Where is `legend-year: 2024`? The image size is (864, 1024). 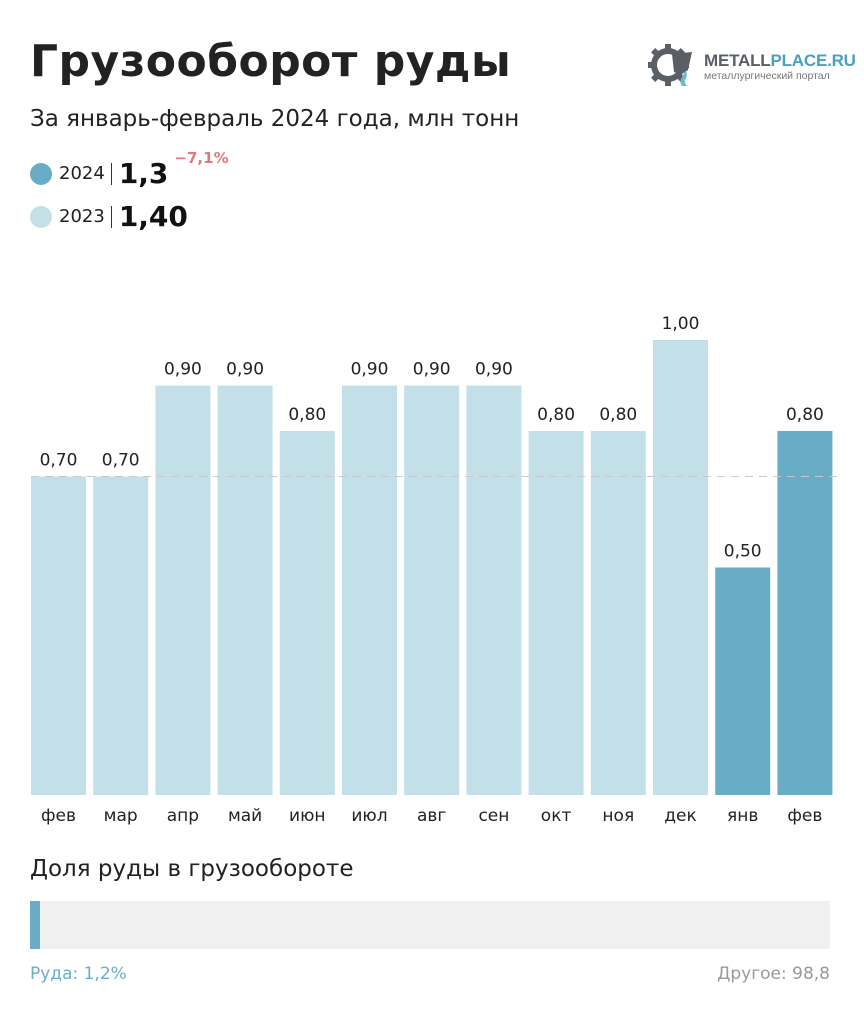
legend-year: 2024 is located at coordinates (82, 173).